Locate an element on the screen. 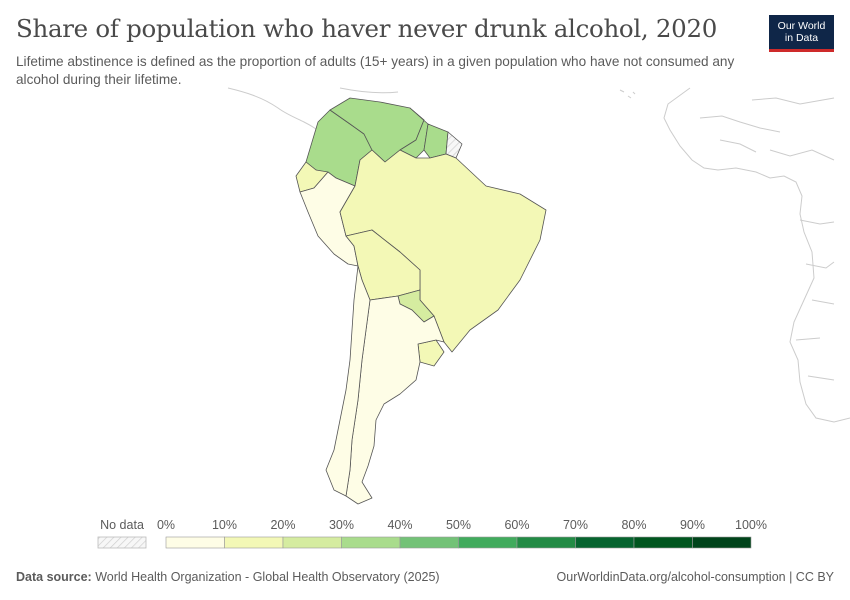 The width and height of the screenshot is (850, 600). legend-bins: 0% 10% 20% 30% 40% 50% 60% 70% 80% 90% 100% is located at coordinates (462, 533).